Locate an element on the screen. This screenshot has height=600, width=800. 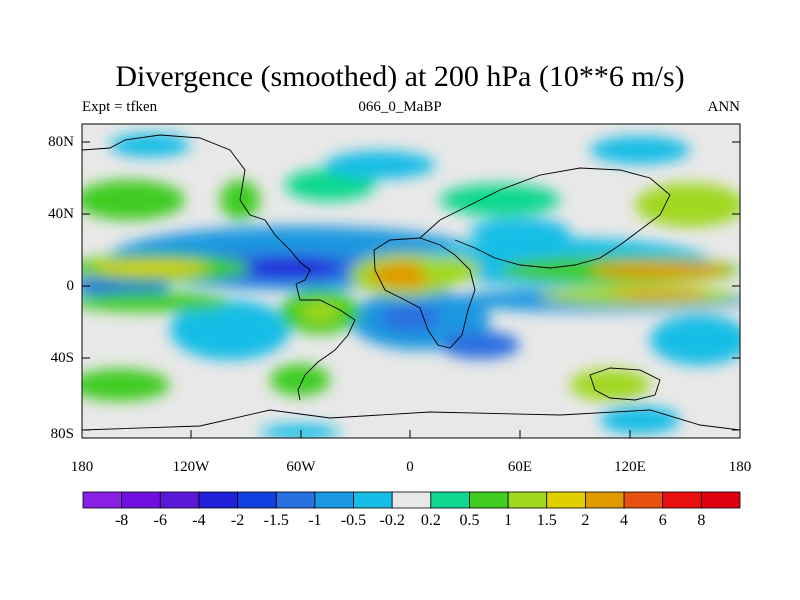
colorbar-label: -0.2 is located at coordinates (392, 520).